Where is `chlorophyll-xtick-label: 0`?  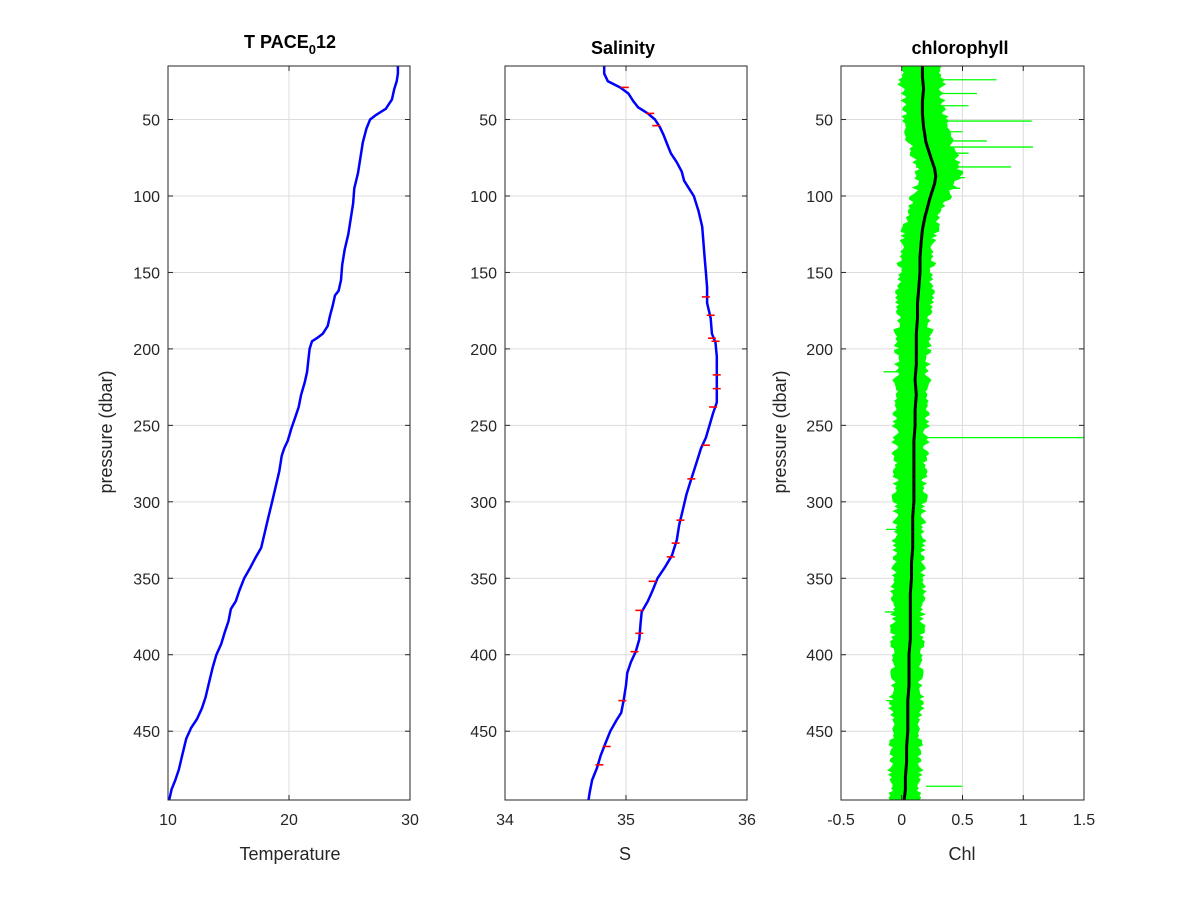 chlorophyll-xtick-label: 0 is located at coordinates (901, 820).